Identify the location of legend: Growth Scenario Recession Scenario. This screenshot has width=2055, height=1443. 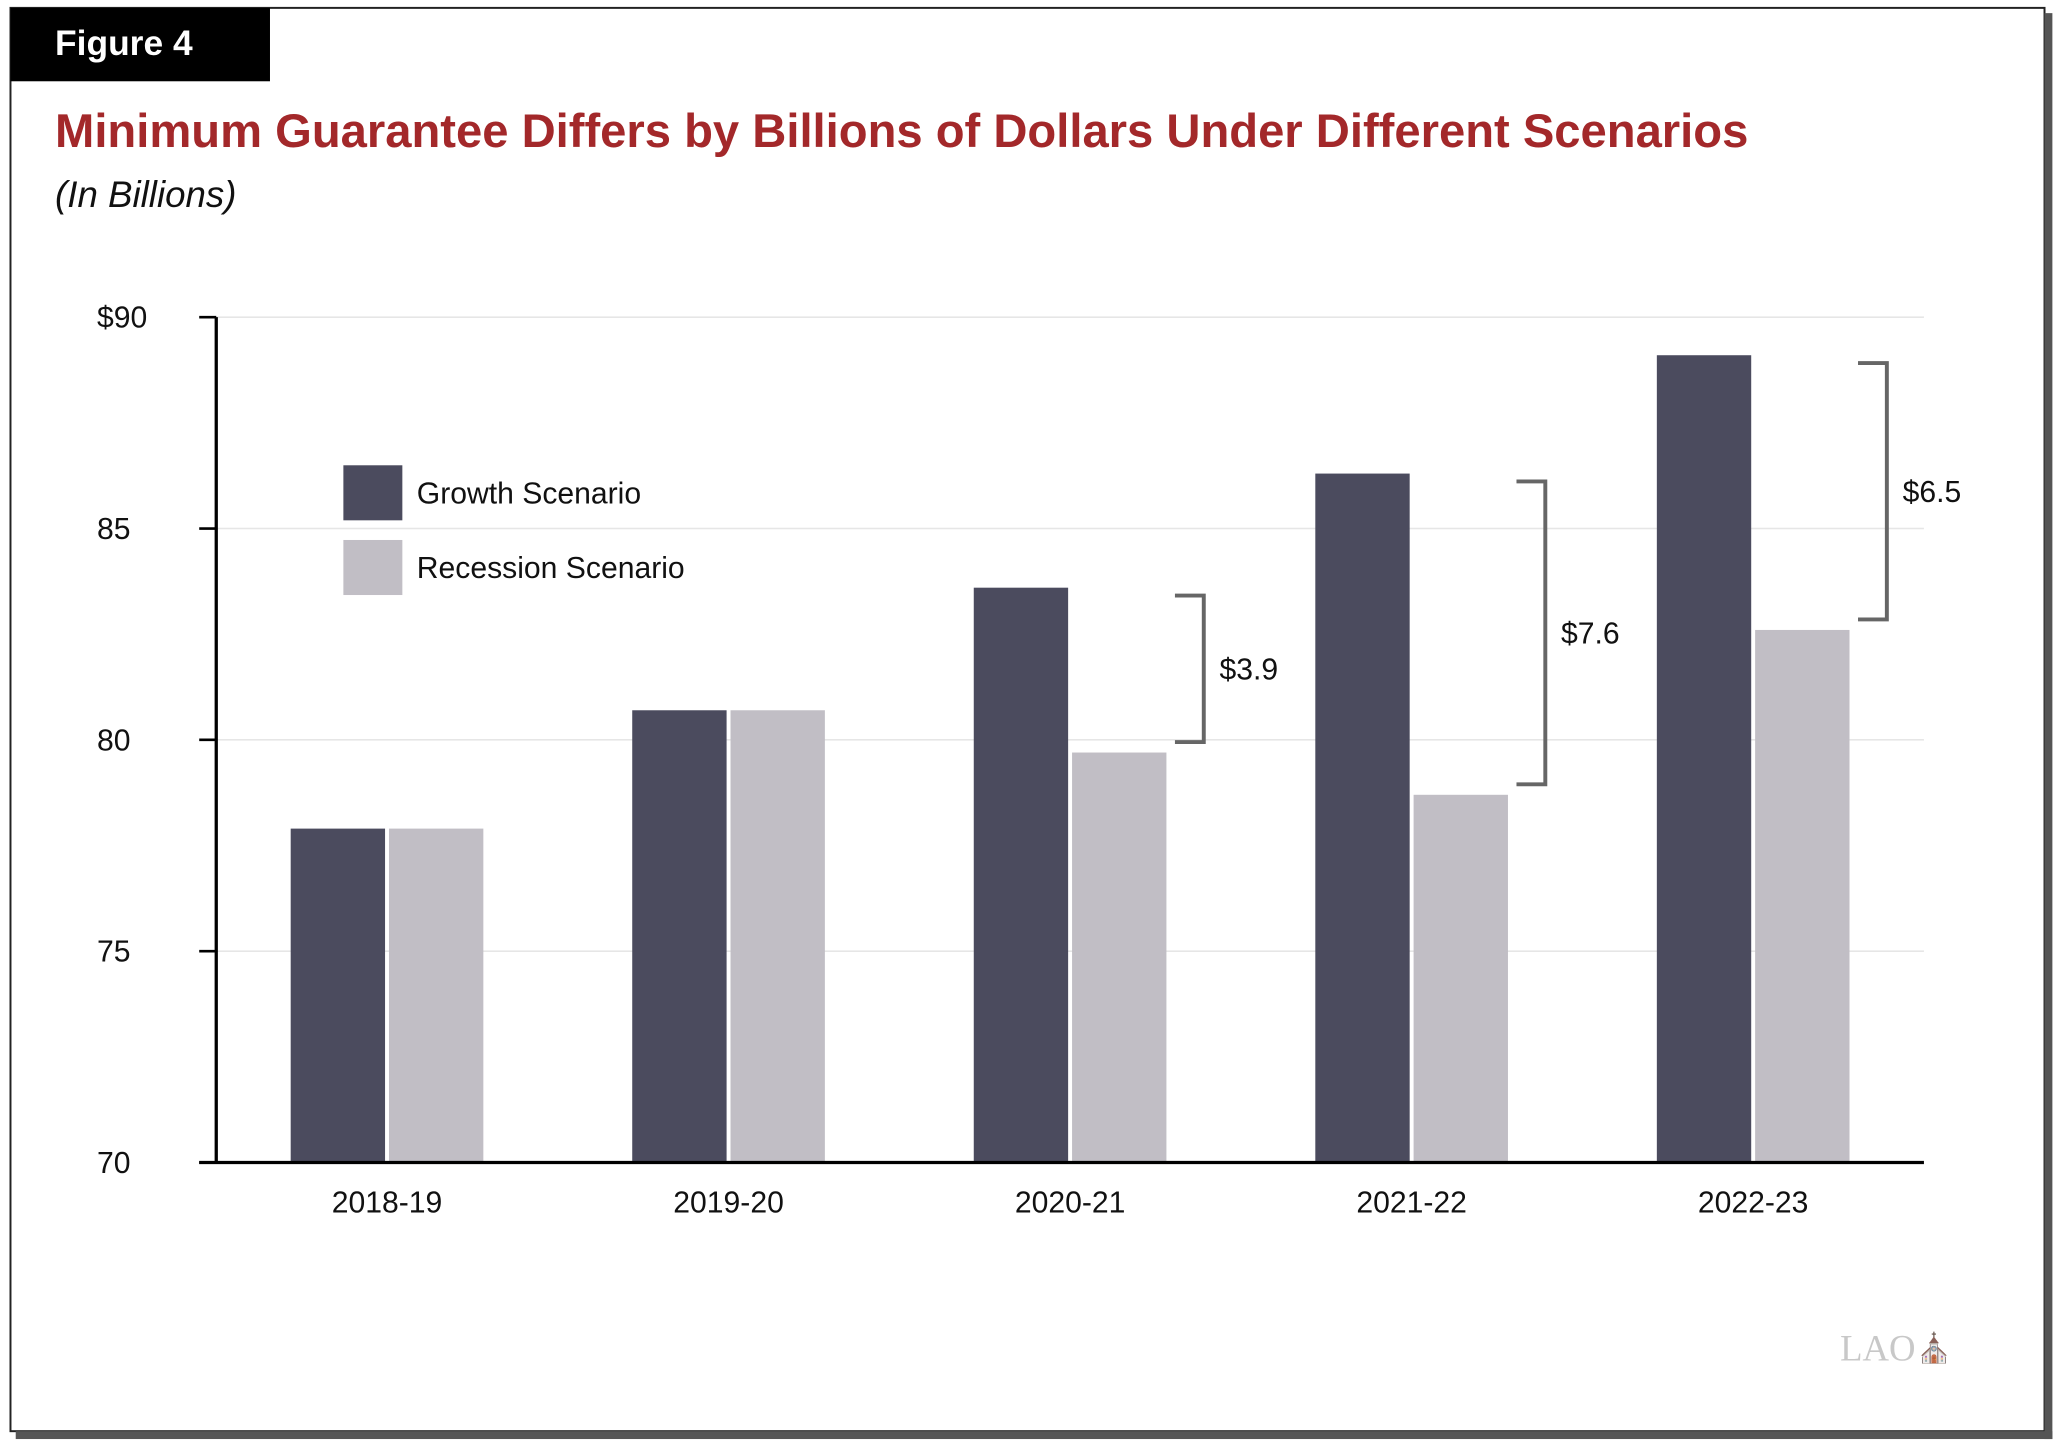
(514, 530).